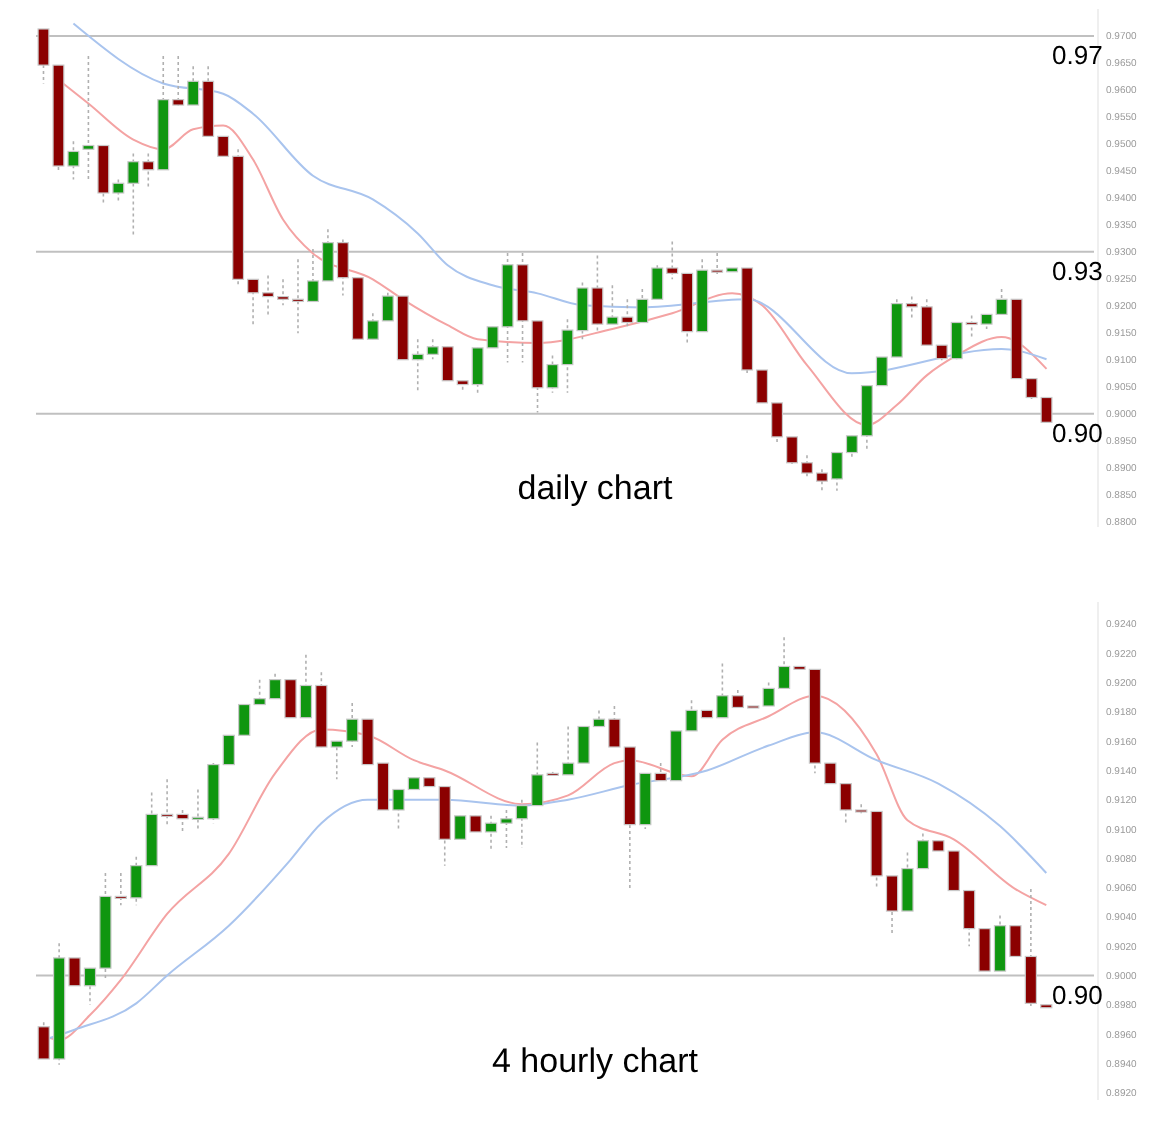  What do you see at coordinates (595, 1061) in the screenshot?
I see `text: 4 hourly chart` at bounding box center [595, 1061].